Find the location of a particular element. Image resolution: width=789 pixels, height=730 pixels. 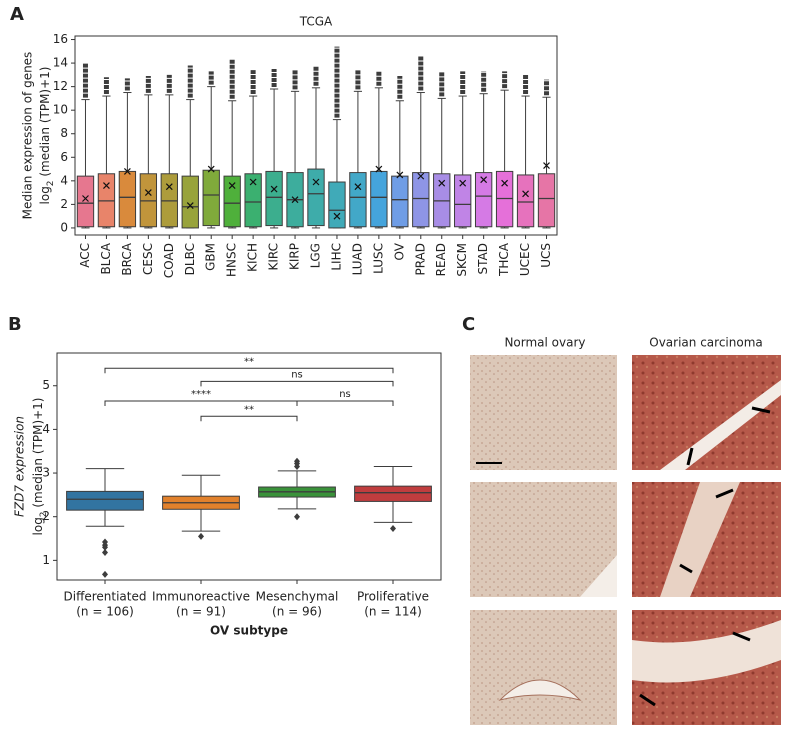

x-tick-label: LGG is located at coordinates (316, 255).